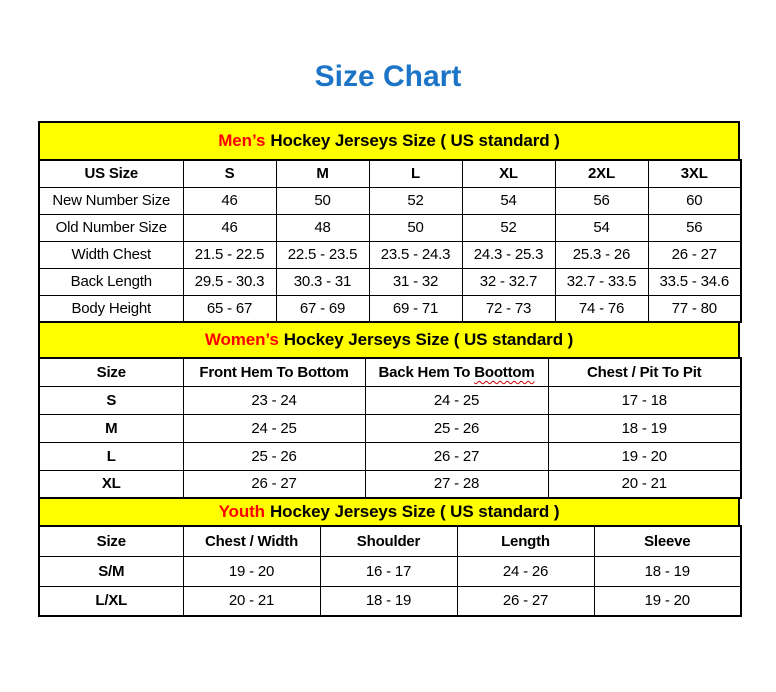 This screenshot has height=692, width=776. Describe the element at coordinates (322, 254) in the screenshot. I see `size-value-cell: 22.5 - 23.5` at that location.